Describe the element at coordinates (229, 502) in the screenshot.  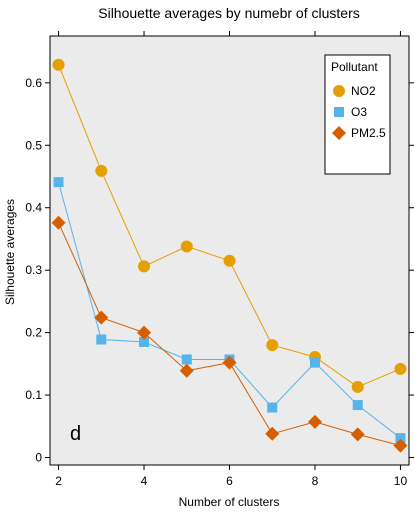
I see `x-axis-label: Number of clusters` at that location.